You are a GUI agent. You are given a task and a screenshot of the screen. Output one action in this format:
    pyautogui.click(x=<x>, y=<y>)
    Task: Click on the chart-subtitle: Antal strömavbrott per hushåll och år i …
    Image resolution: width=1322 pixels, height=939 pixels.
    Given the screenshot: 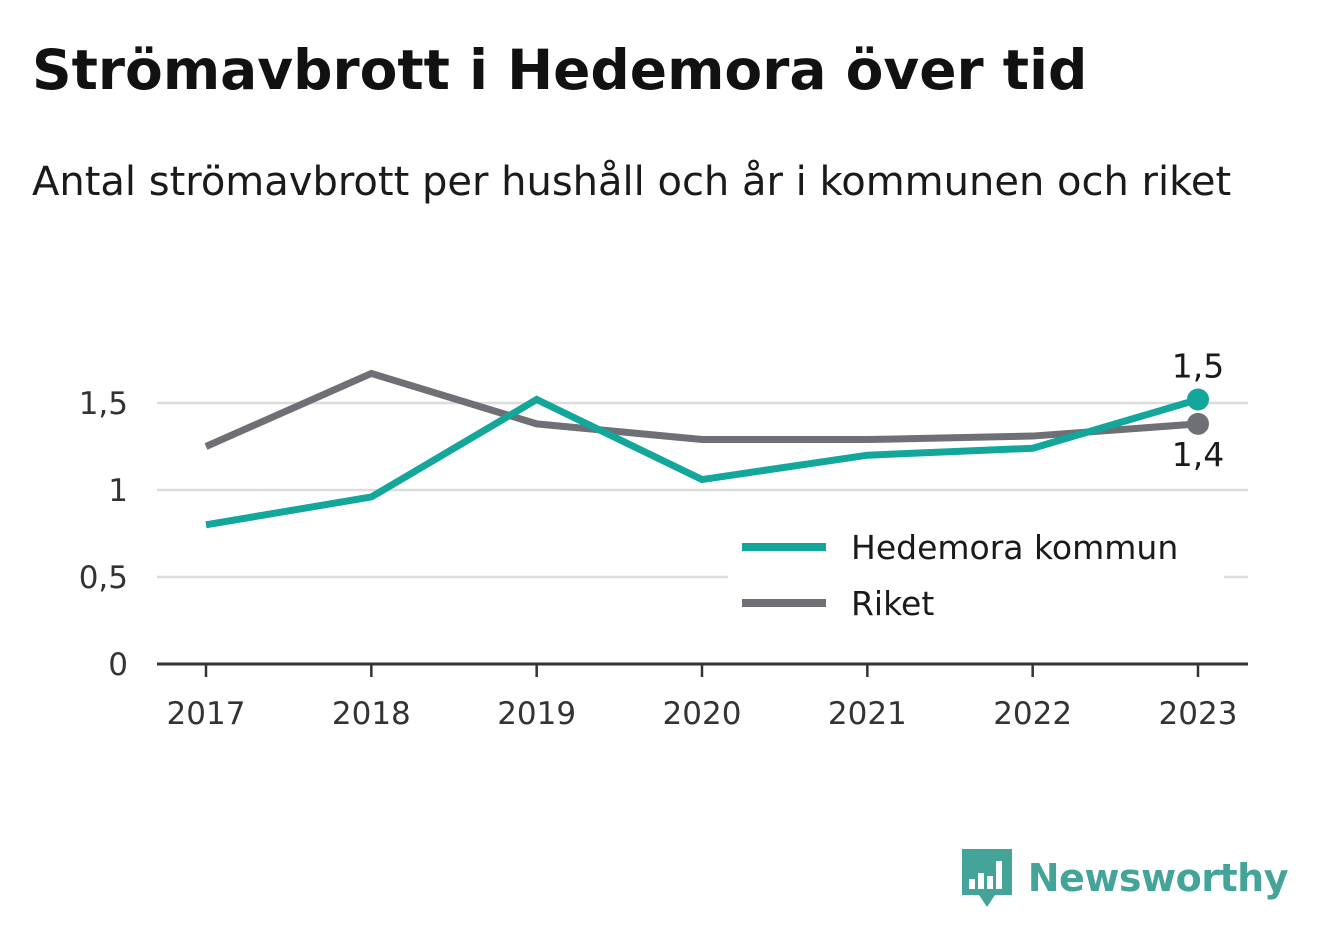 What is the action you would take?
    pyautogui.click(x=632, y=182)
    